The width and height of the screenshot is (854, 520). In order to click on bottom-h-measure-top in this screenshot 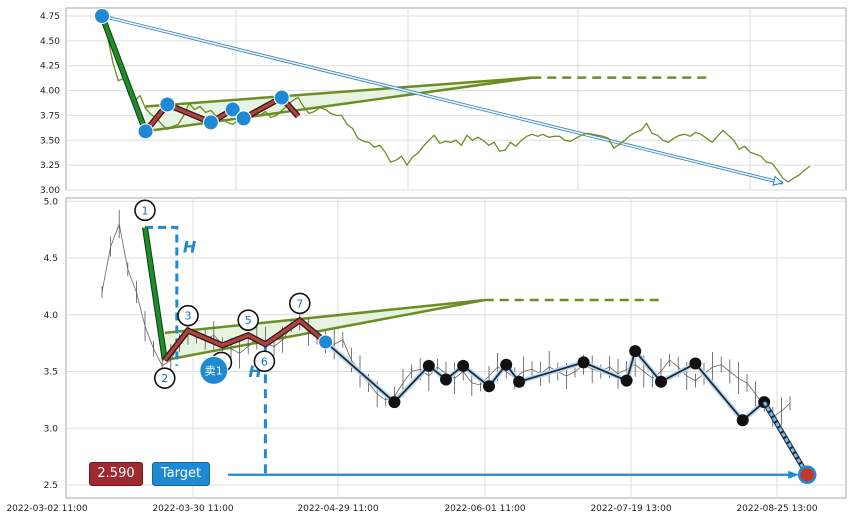, I will do `click(162, 295)`.